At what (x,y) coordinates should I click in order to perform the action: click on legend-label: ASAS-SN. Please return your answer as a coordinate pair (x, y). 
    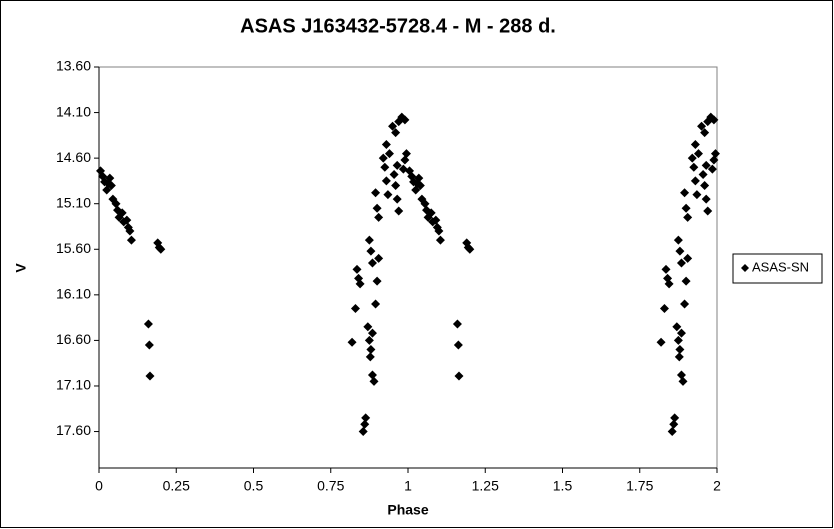
    Looking at the image, I should click on (780, 266).